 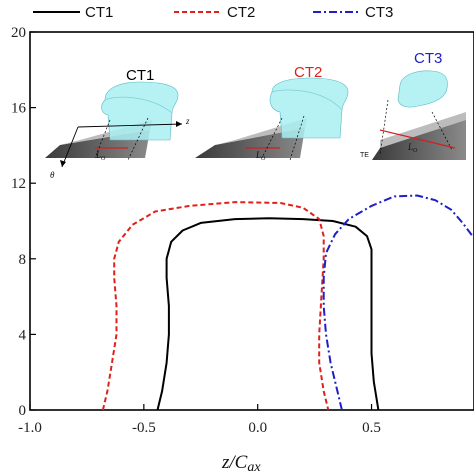 What do you see at coordinates (379, 12) in the screenshot?
I see `legend-label-ct3: CT3` at bounding box center [379, 12].